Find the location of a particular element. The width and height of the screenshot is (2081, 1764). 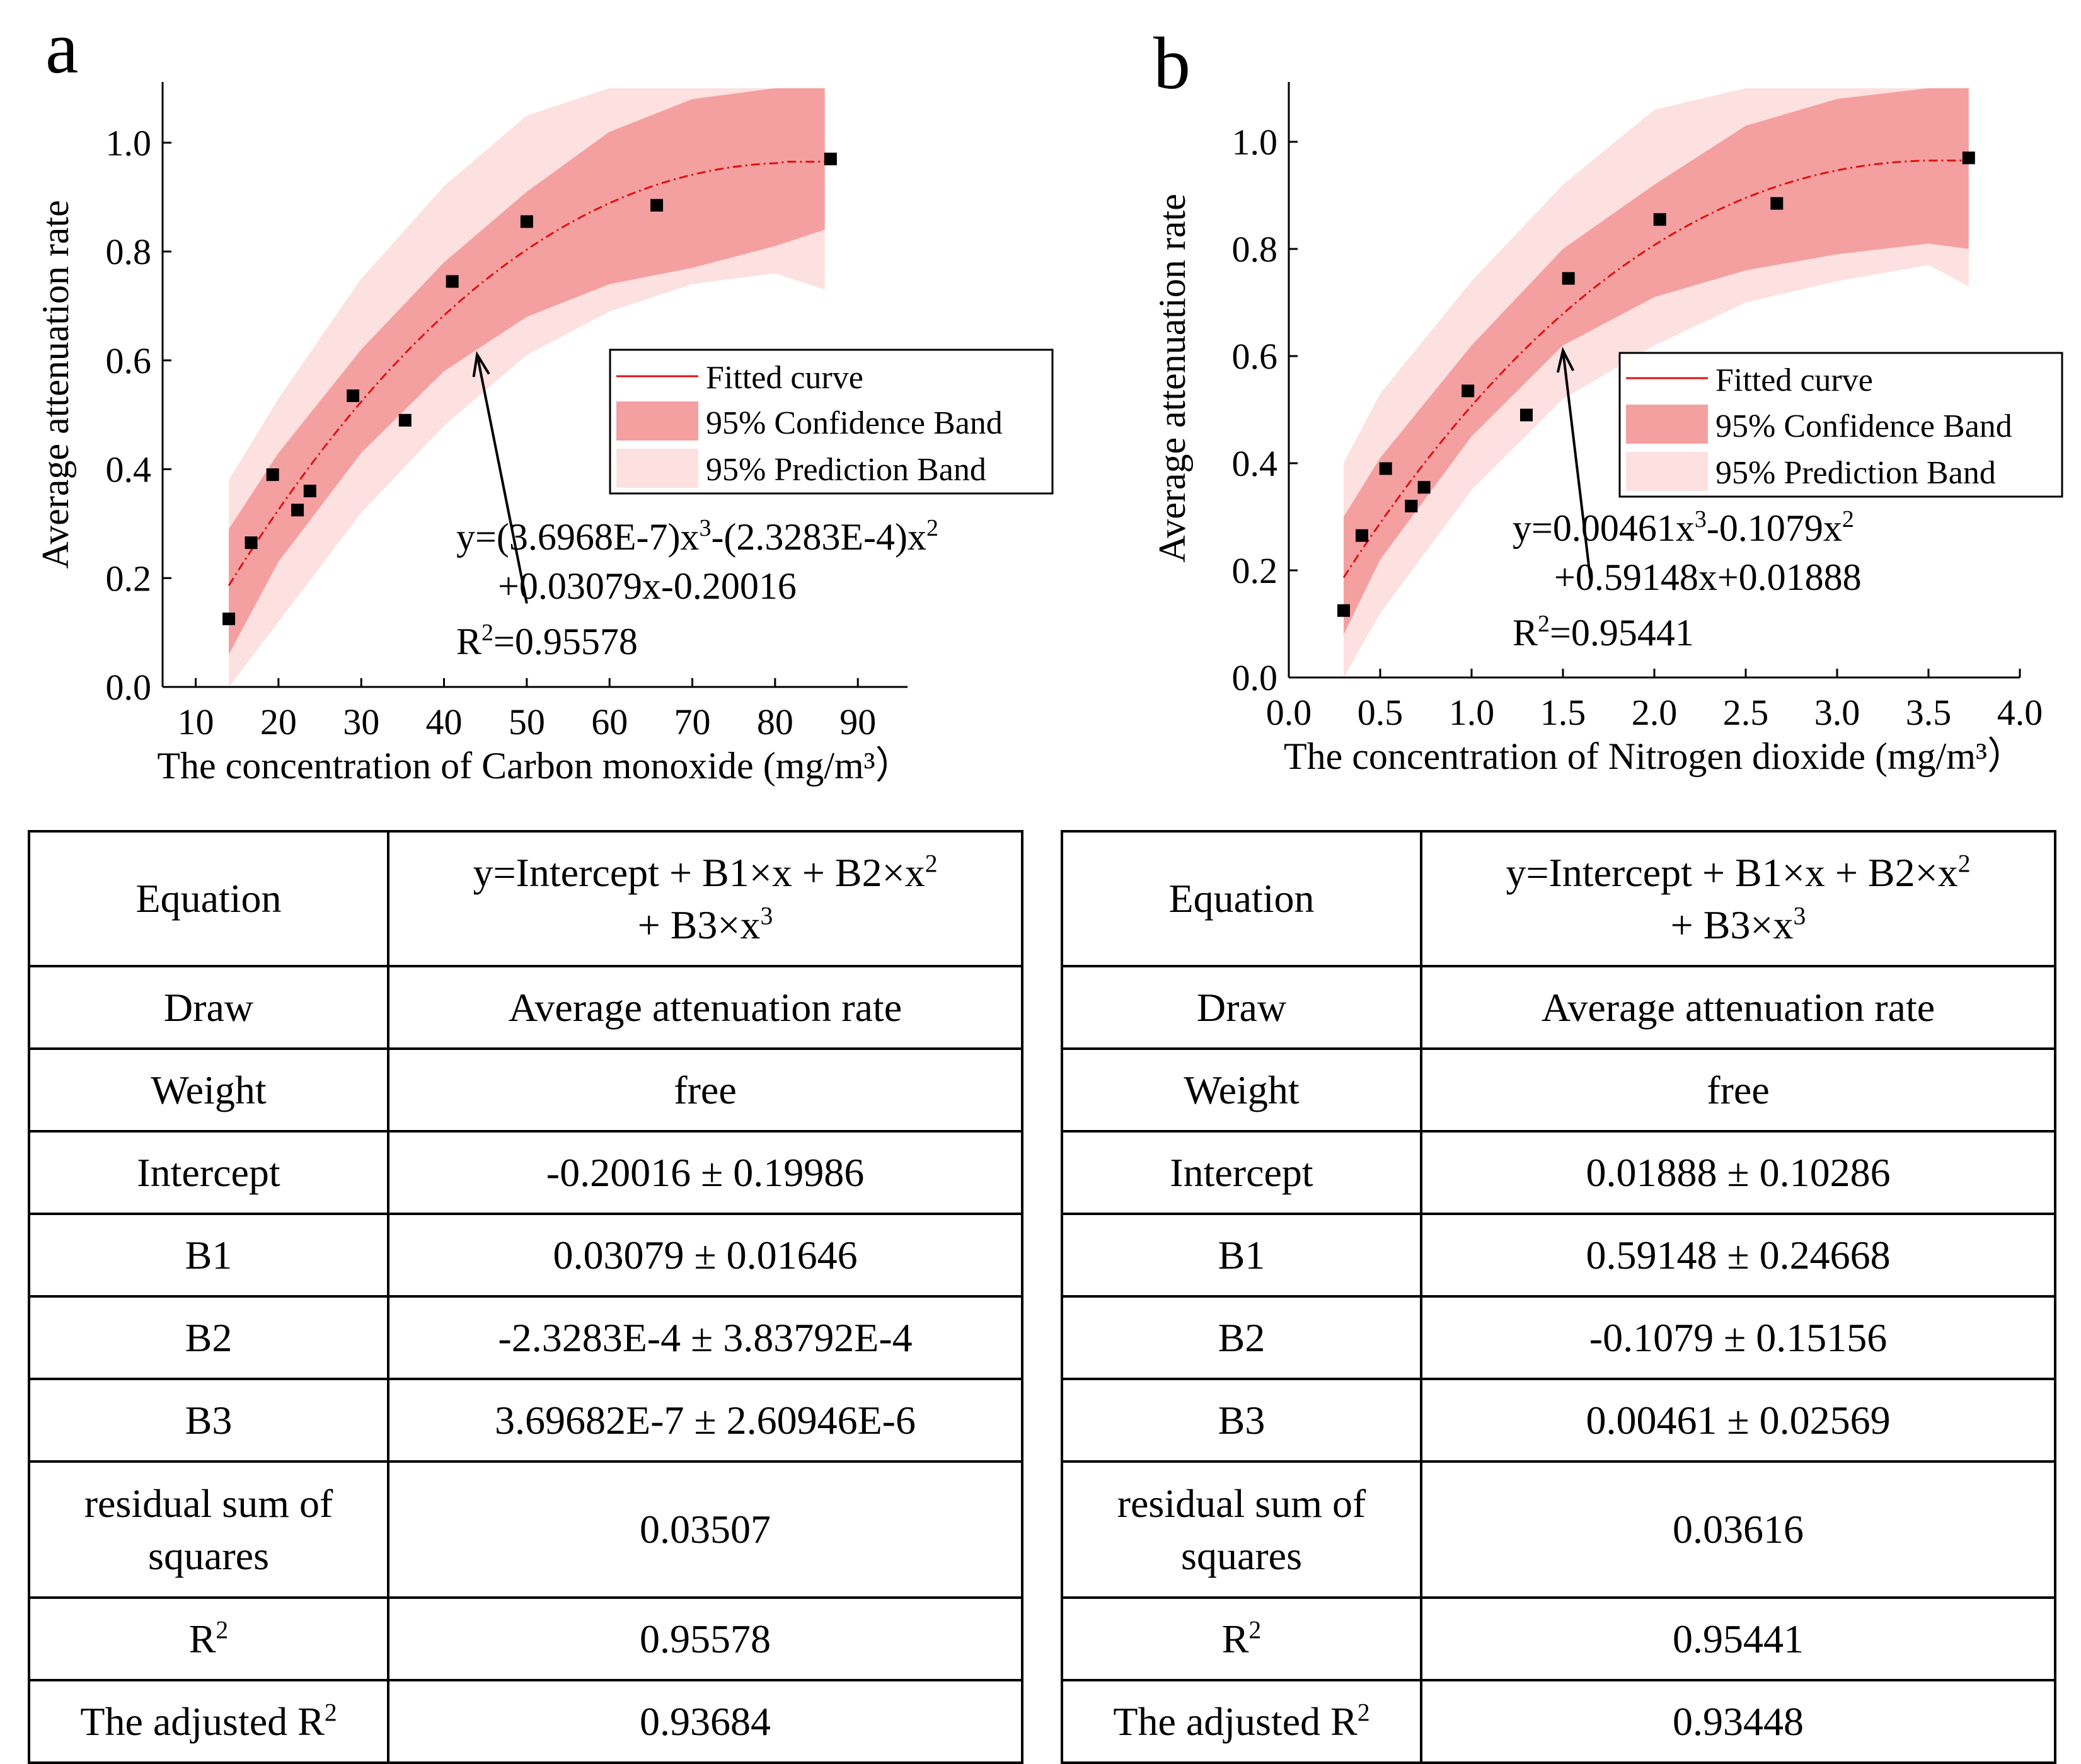

bands-b is located at coordinates (1656, 382).